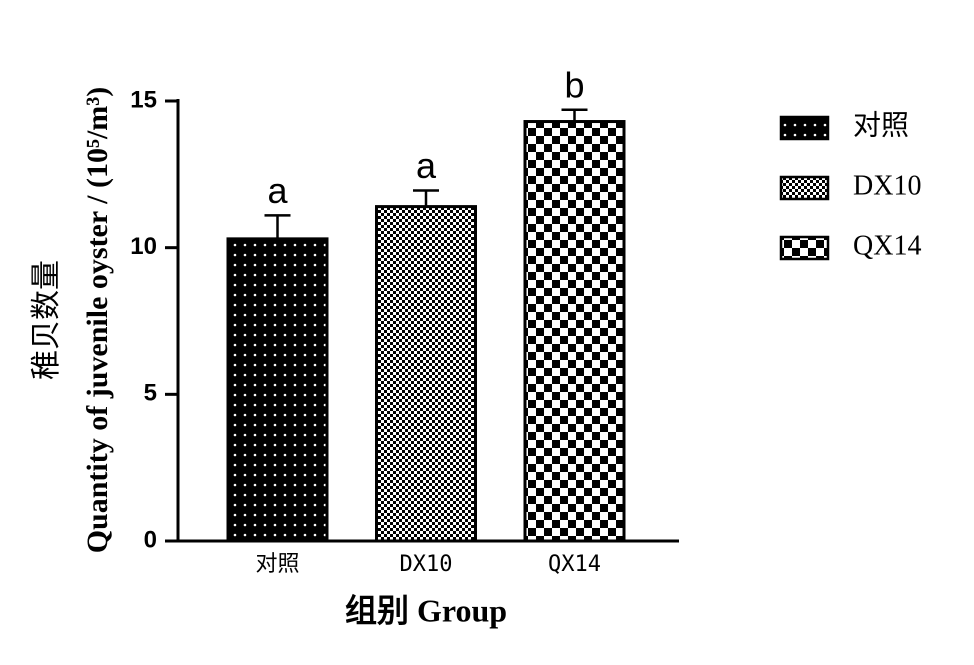 This screenshot has width=974, height=665. Describe the element at coordinates (426, 564) in the screenshot. I see `x-tick-label: DX10` at that location.